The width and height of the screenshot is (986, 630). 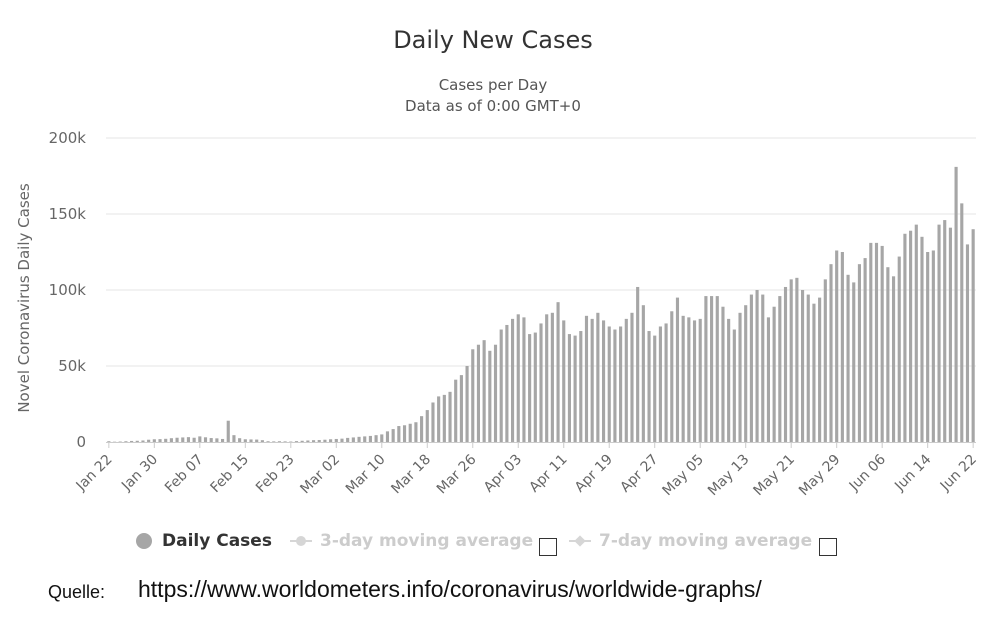 I want to click on legend-item-7-day-average: 7-day moving average, so click(x=690, y=541).